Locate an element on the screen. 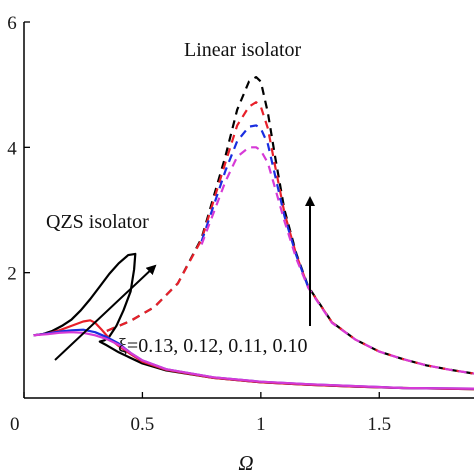  linear-series-line-0.11 is located at coordinates (255, 206).